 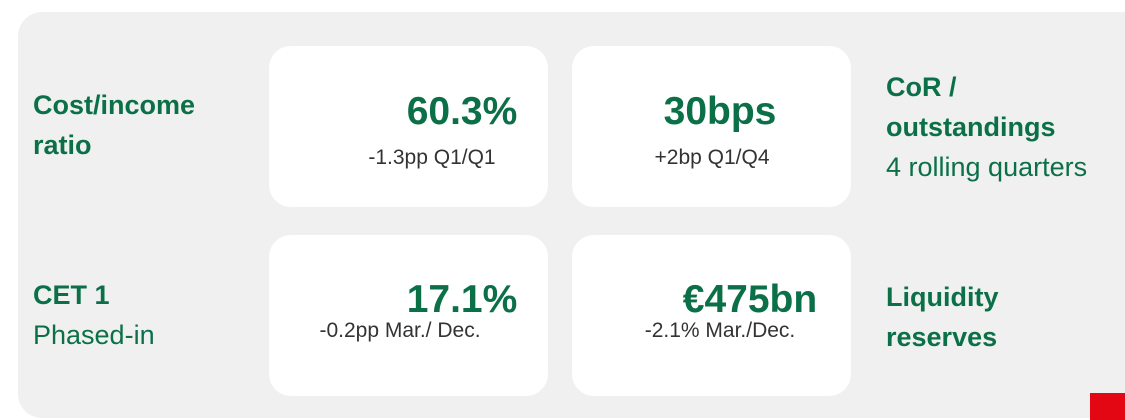 What do you see at coordinates (942, 317) in the screenshot?
I see `kpi-label: Liquidity reserves` at bounding box center [942, 317].